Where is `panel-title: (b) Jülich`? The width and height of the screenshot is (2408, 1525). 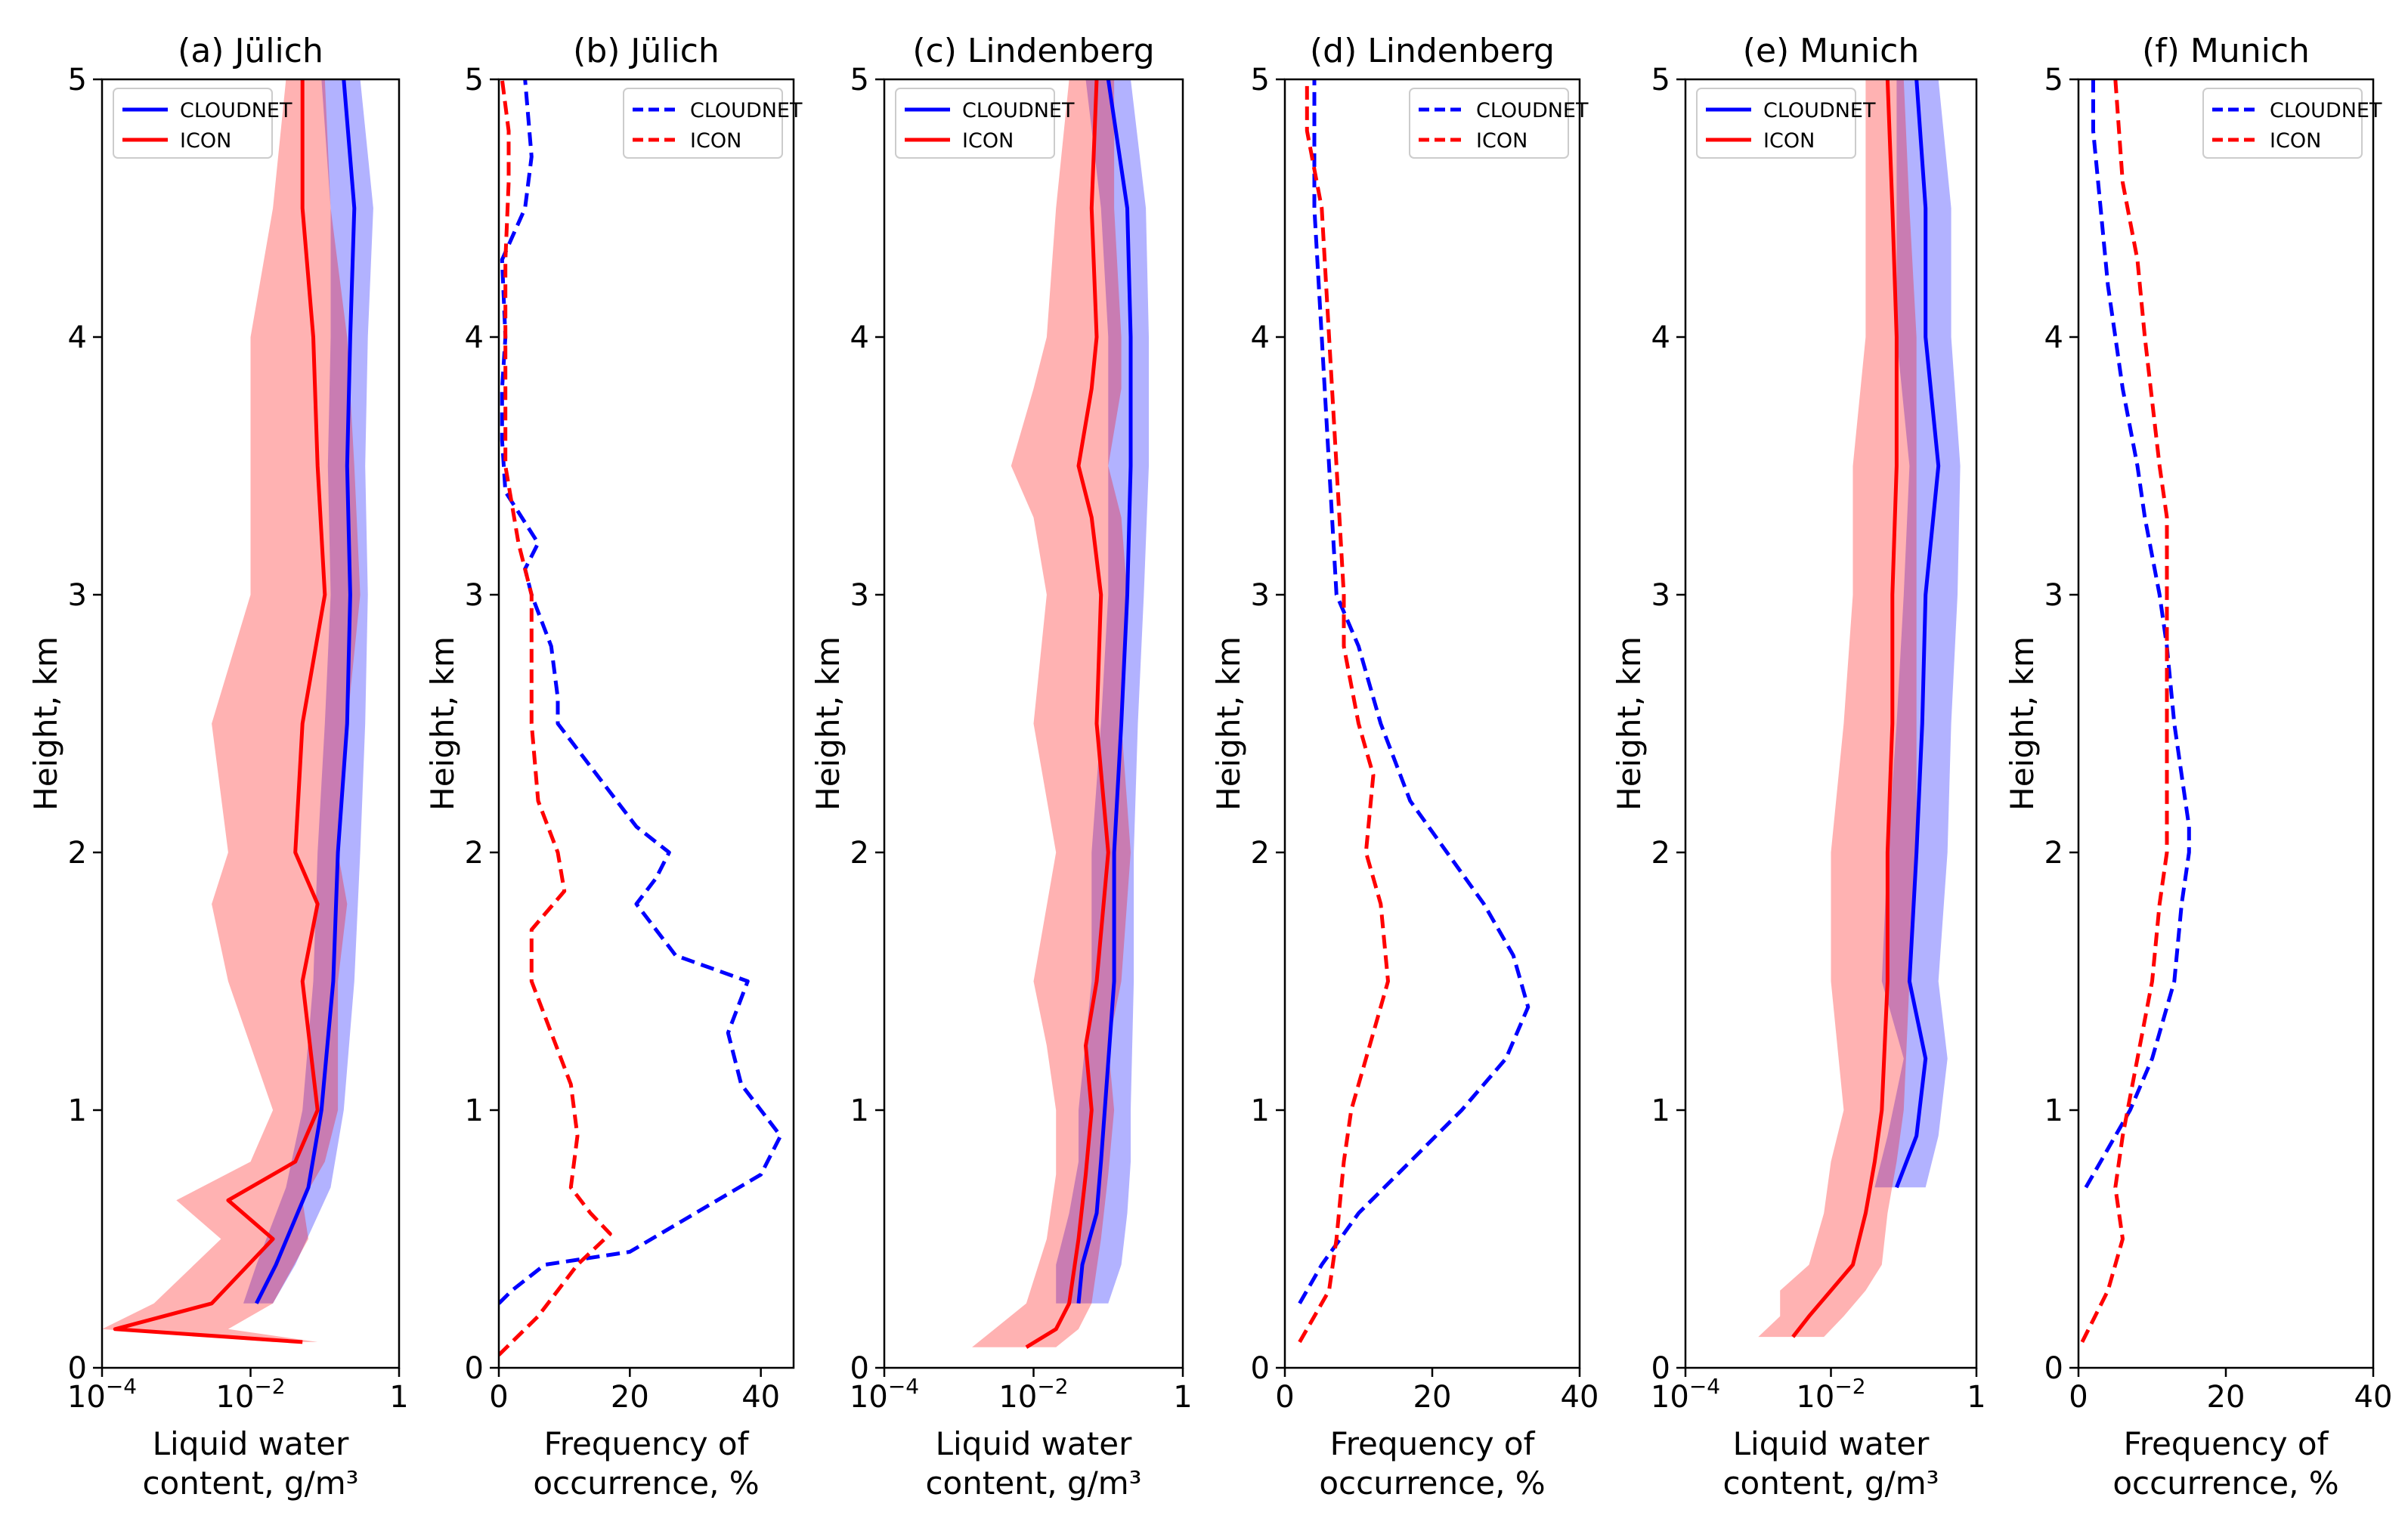 panel-title: (b) Jülich is located at coordinates (646, 51).